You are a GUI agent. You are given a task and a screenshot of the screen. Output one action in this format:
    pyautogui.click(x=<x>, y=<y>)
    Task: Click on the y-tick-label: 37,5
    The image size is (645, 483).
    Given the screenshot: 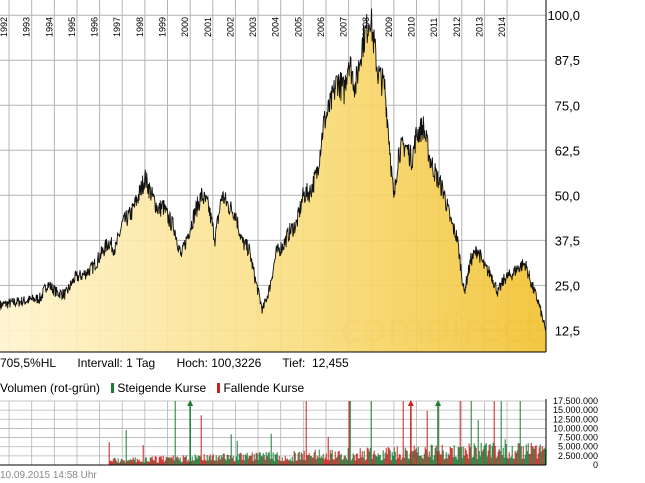 What is the action you would take?
    pyautogui.click(x=567, y=240)
    